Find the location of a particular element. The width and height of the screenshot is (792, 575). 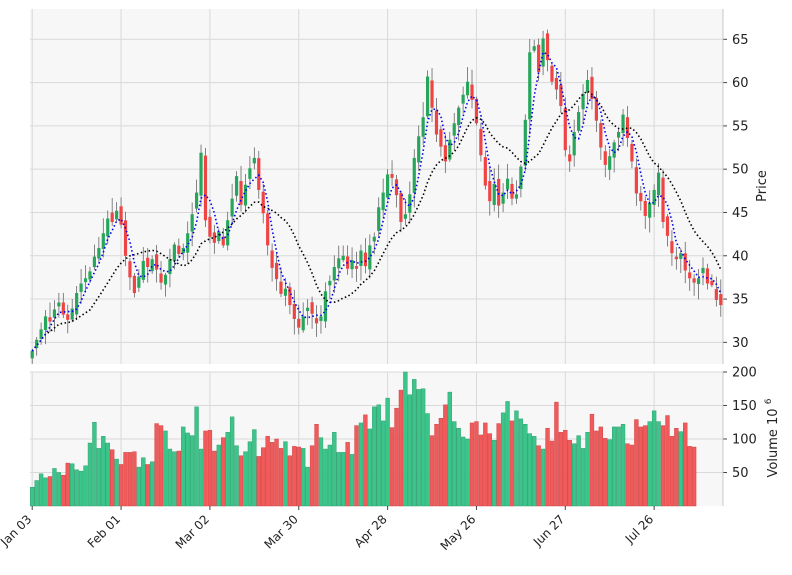

x-tick-label: Jan 03 is located at coordinates (17, 530).